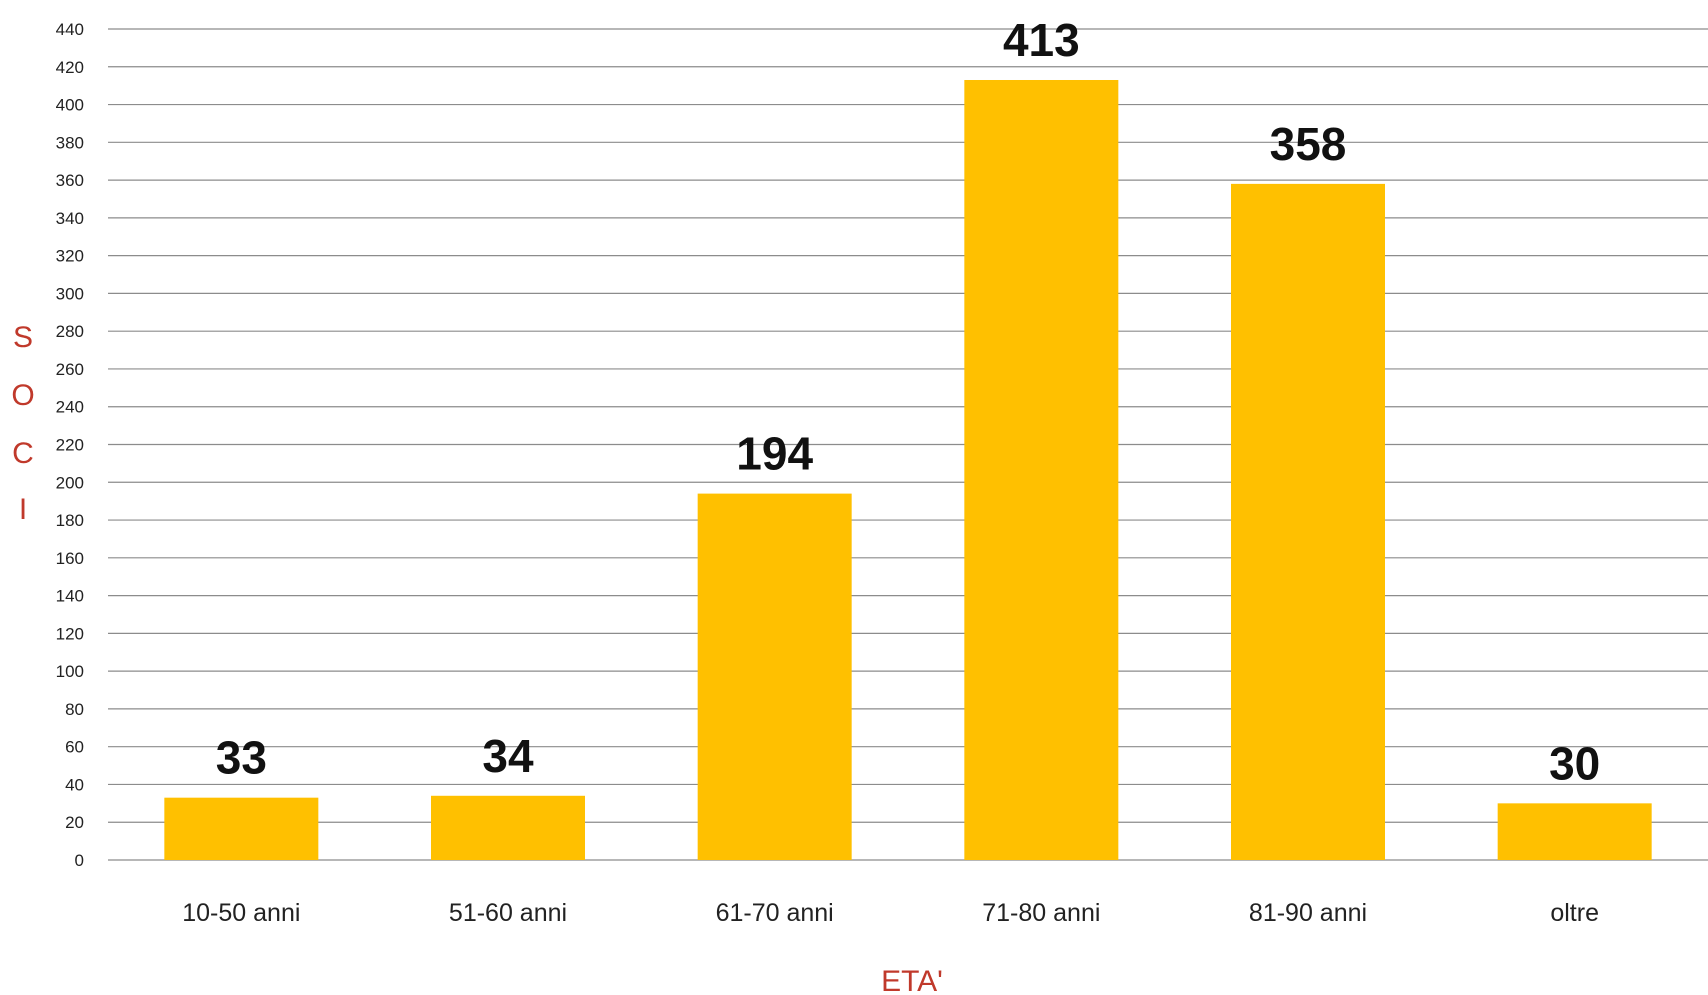  I want to click on y-tick-label: 80, so click(74, 709).